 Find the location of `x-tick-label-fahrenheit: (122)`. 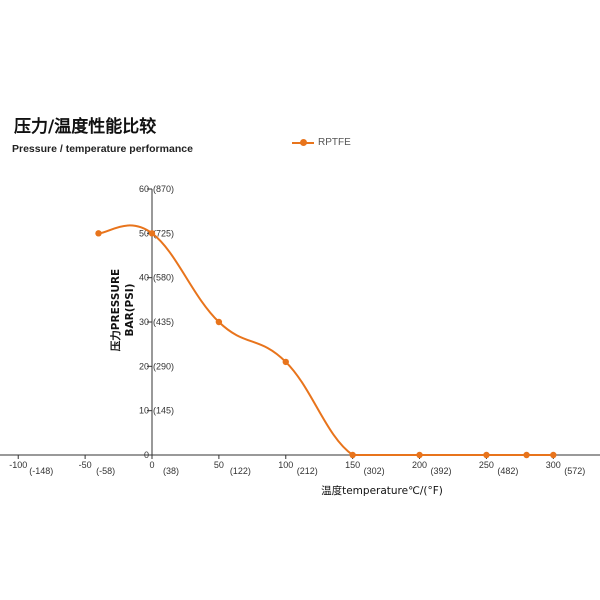

x-tick-label-fahrenheit: (122) is located at coordinates (240, 471).